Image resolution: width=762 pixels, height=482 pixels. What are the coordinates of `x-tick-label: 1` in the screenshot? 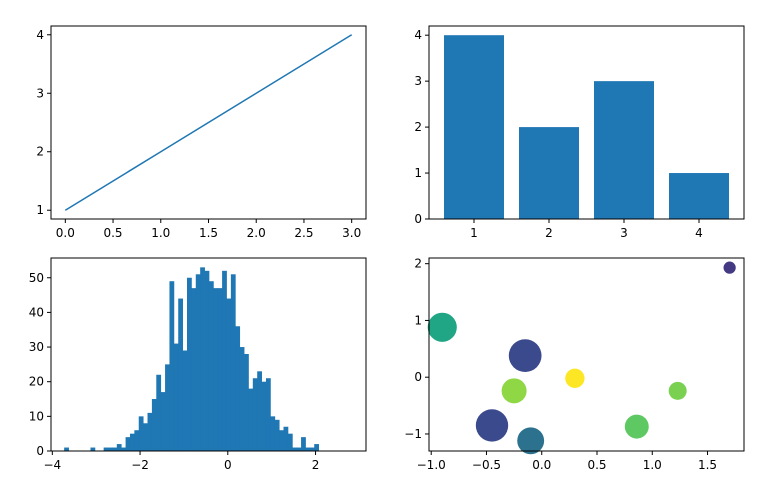 It's located at (474, 233).